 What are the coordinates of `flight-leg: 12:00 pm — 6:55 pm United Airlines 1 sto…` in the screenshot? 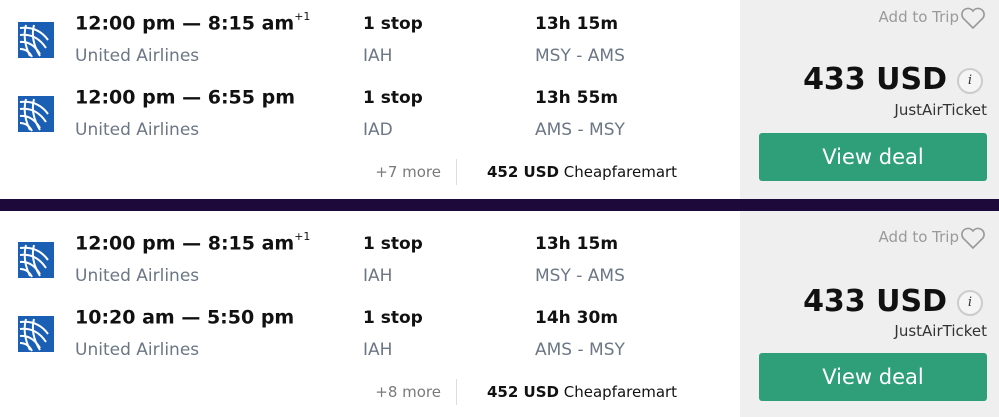 It's located at (370, 111).